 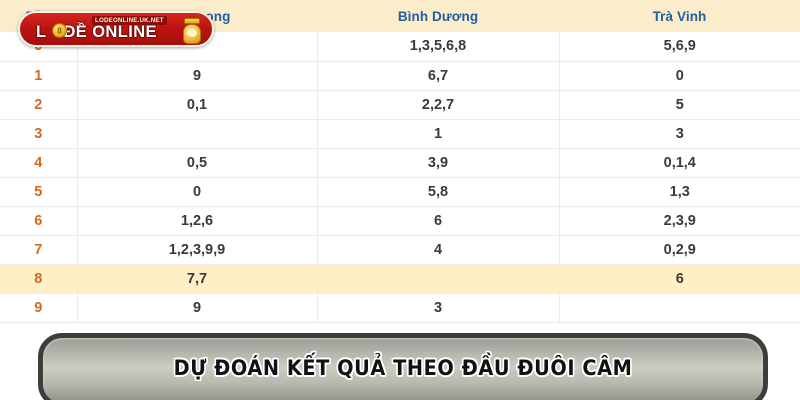 I want to click on coin-icon, so click(x=59, y=30).